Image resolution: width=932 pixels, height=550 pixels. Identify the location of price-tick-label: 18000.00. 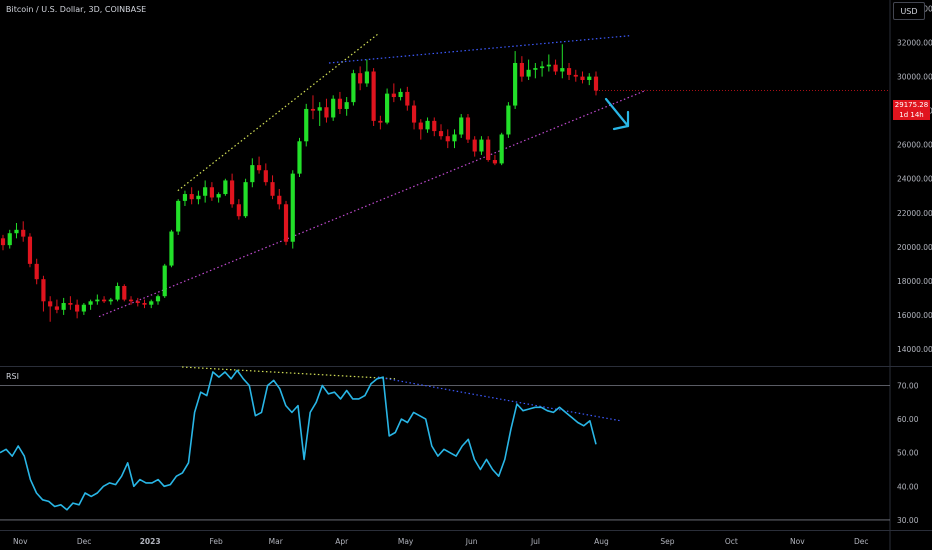
(914, 281).